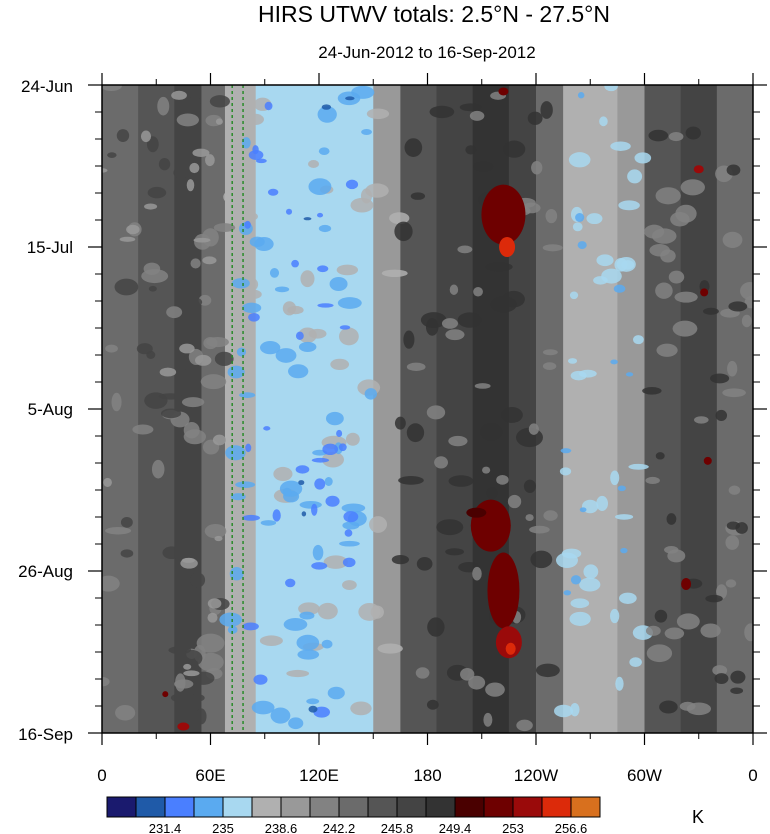 The height and width of the screenshot is (834, 770). I want to click on colorbar-unit: K, so click(698, 817).